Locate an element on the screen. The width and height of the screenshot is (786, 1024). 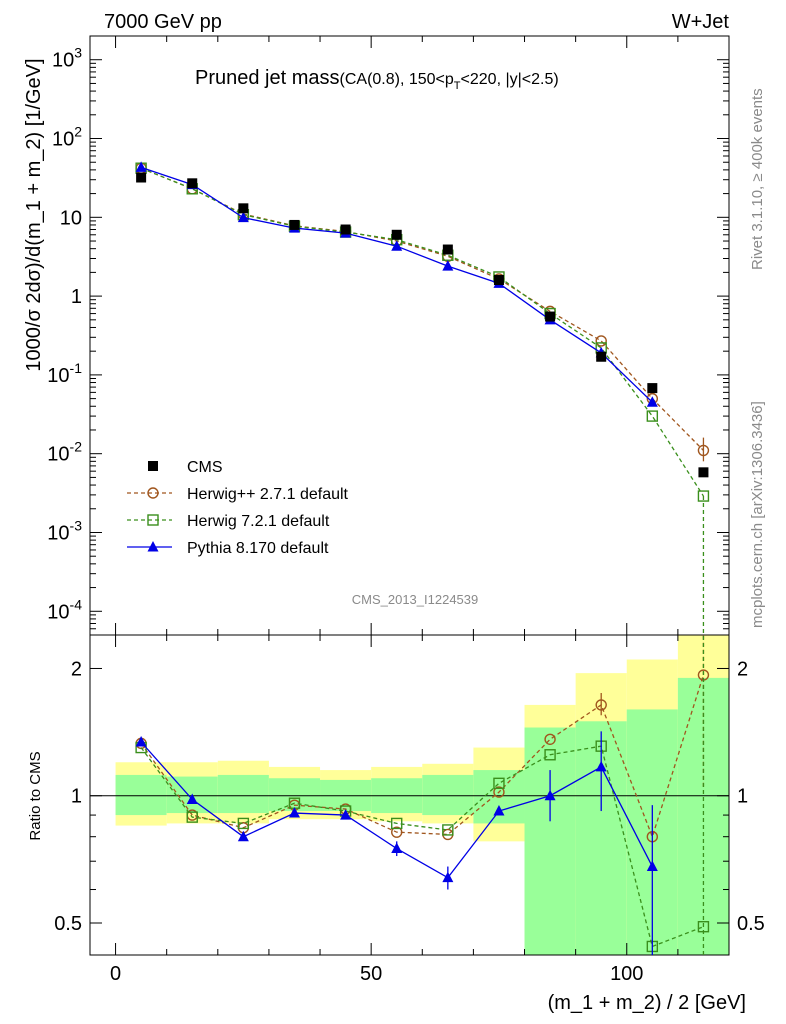
analysis-id: CMS_2013_I1224539 is located at coordinates (415, 599).